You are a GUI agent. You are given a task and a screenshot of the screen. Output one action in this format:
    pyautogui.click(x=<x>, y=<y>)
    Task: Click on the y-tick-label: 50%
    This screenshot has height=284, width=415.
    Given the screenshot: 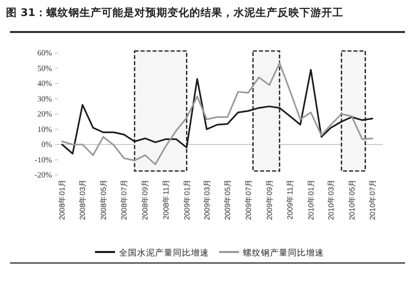 What is the action you would take?
    pyautogui.click(x=44, y=68)
    